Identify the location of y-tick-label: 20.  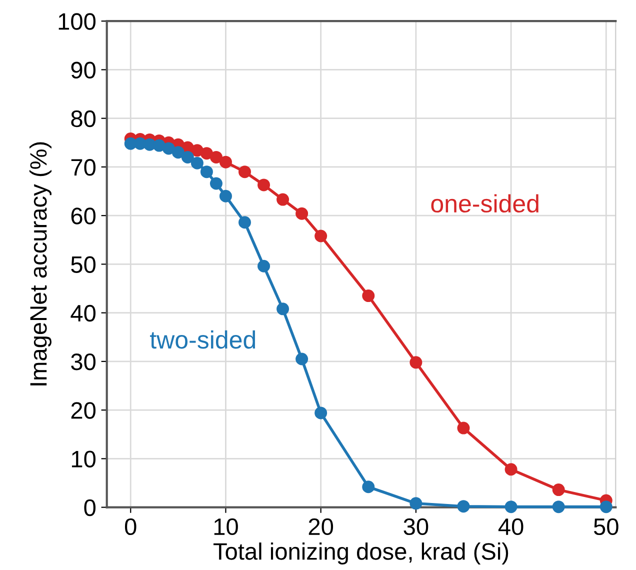
(83, 410).